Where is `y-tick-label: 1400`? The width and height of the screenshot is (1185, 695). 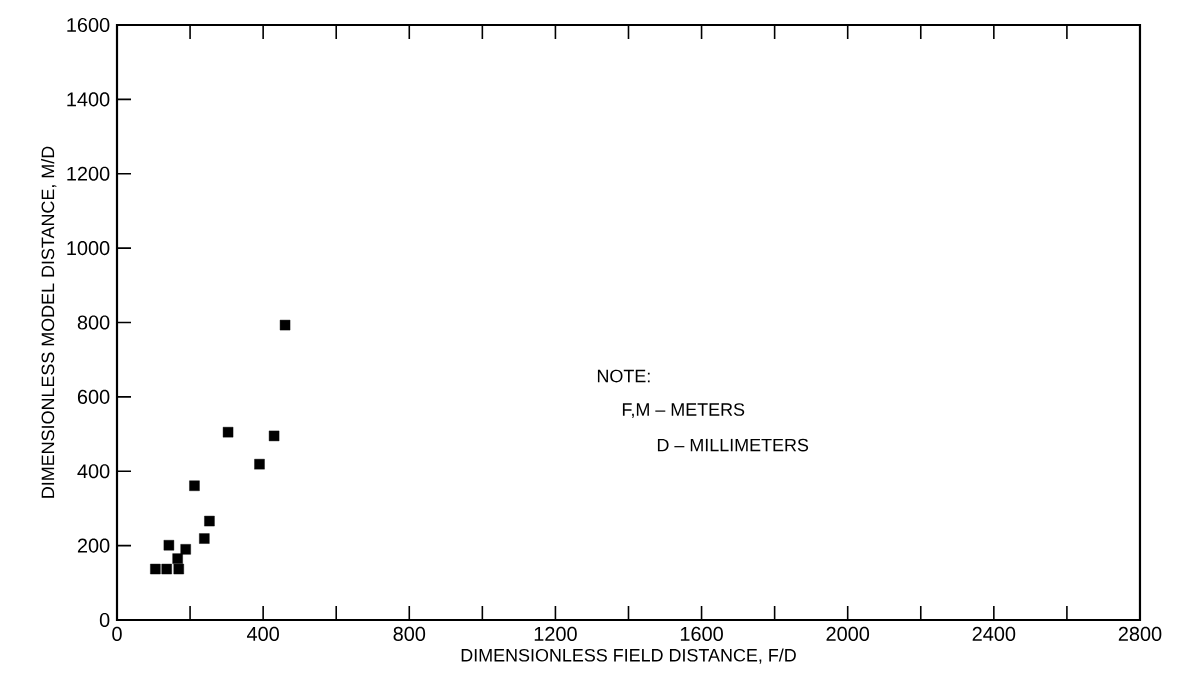 y-tick-label: 1400 is located at coordinates (88, 99).